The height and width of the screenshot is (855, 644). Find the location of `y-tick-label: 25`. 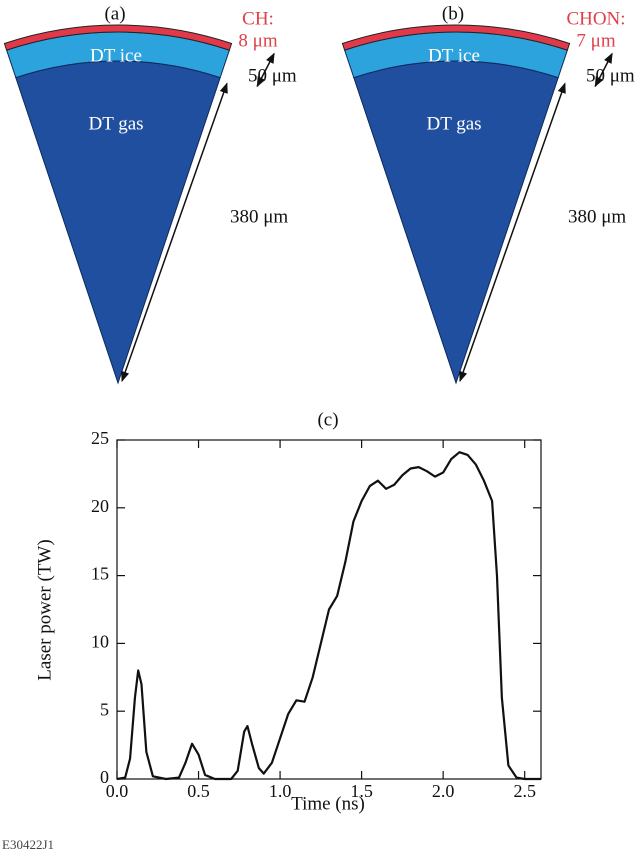

y-tick-label: 25 is located at coordinates (100, 438).